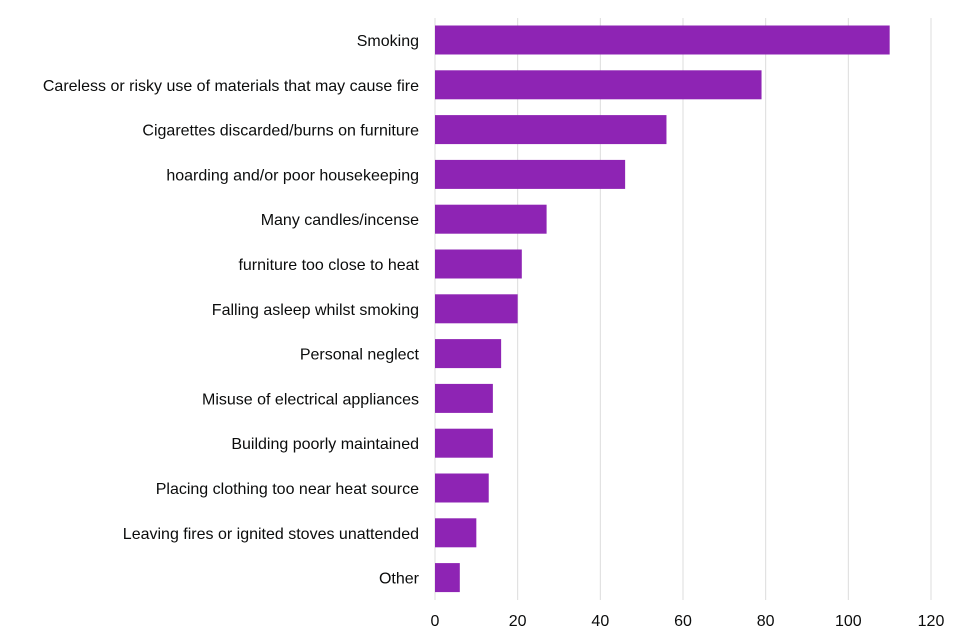  I want to click on x-tick-label: 60, so click(683, 621).